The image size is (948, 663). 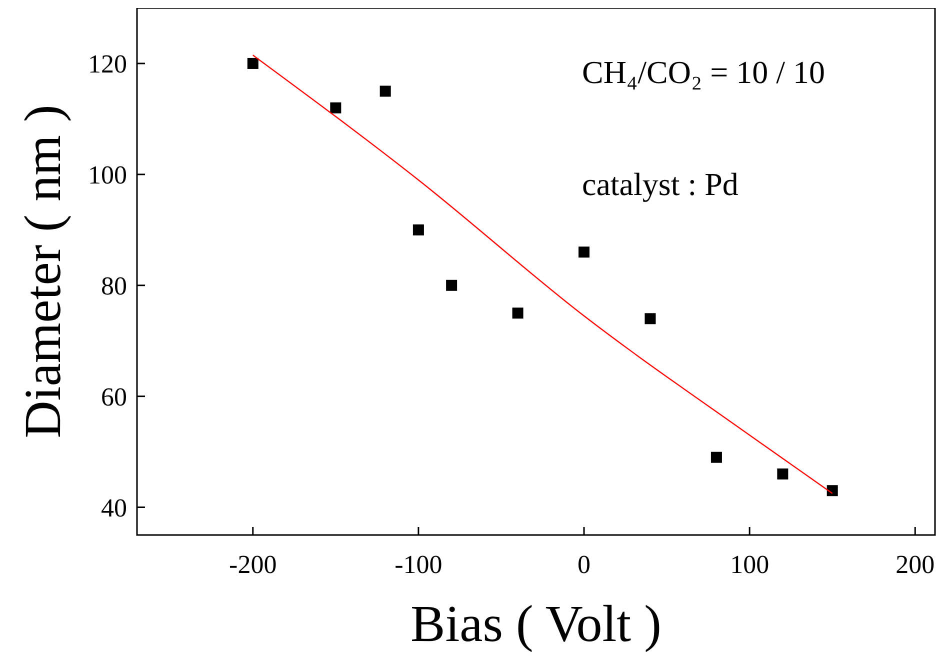 I want to click on y-tick-label: 60, so click(x=114, y=397).